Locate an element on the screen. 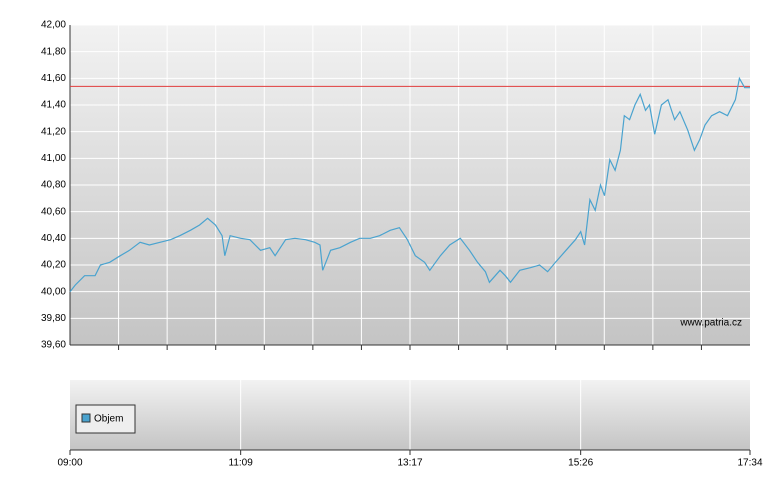 This screenshot has height=490, width=780. legend-swatch is located at coordinates (86, 418).